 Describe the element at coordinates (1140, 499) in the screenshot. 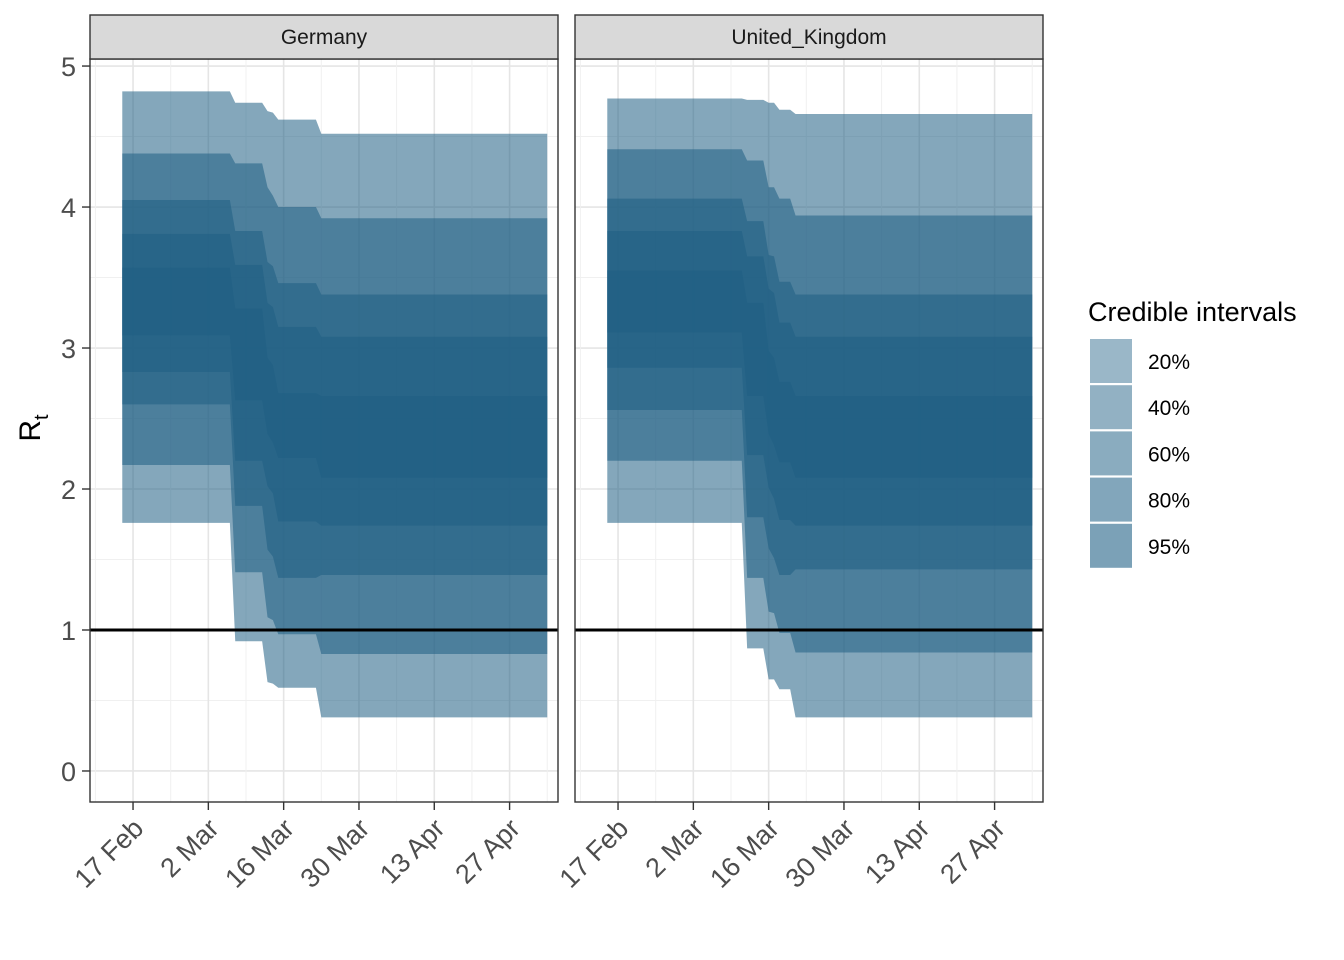

I see `legend-key: 80%` at that location.